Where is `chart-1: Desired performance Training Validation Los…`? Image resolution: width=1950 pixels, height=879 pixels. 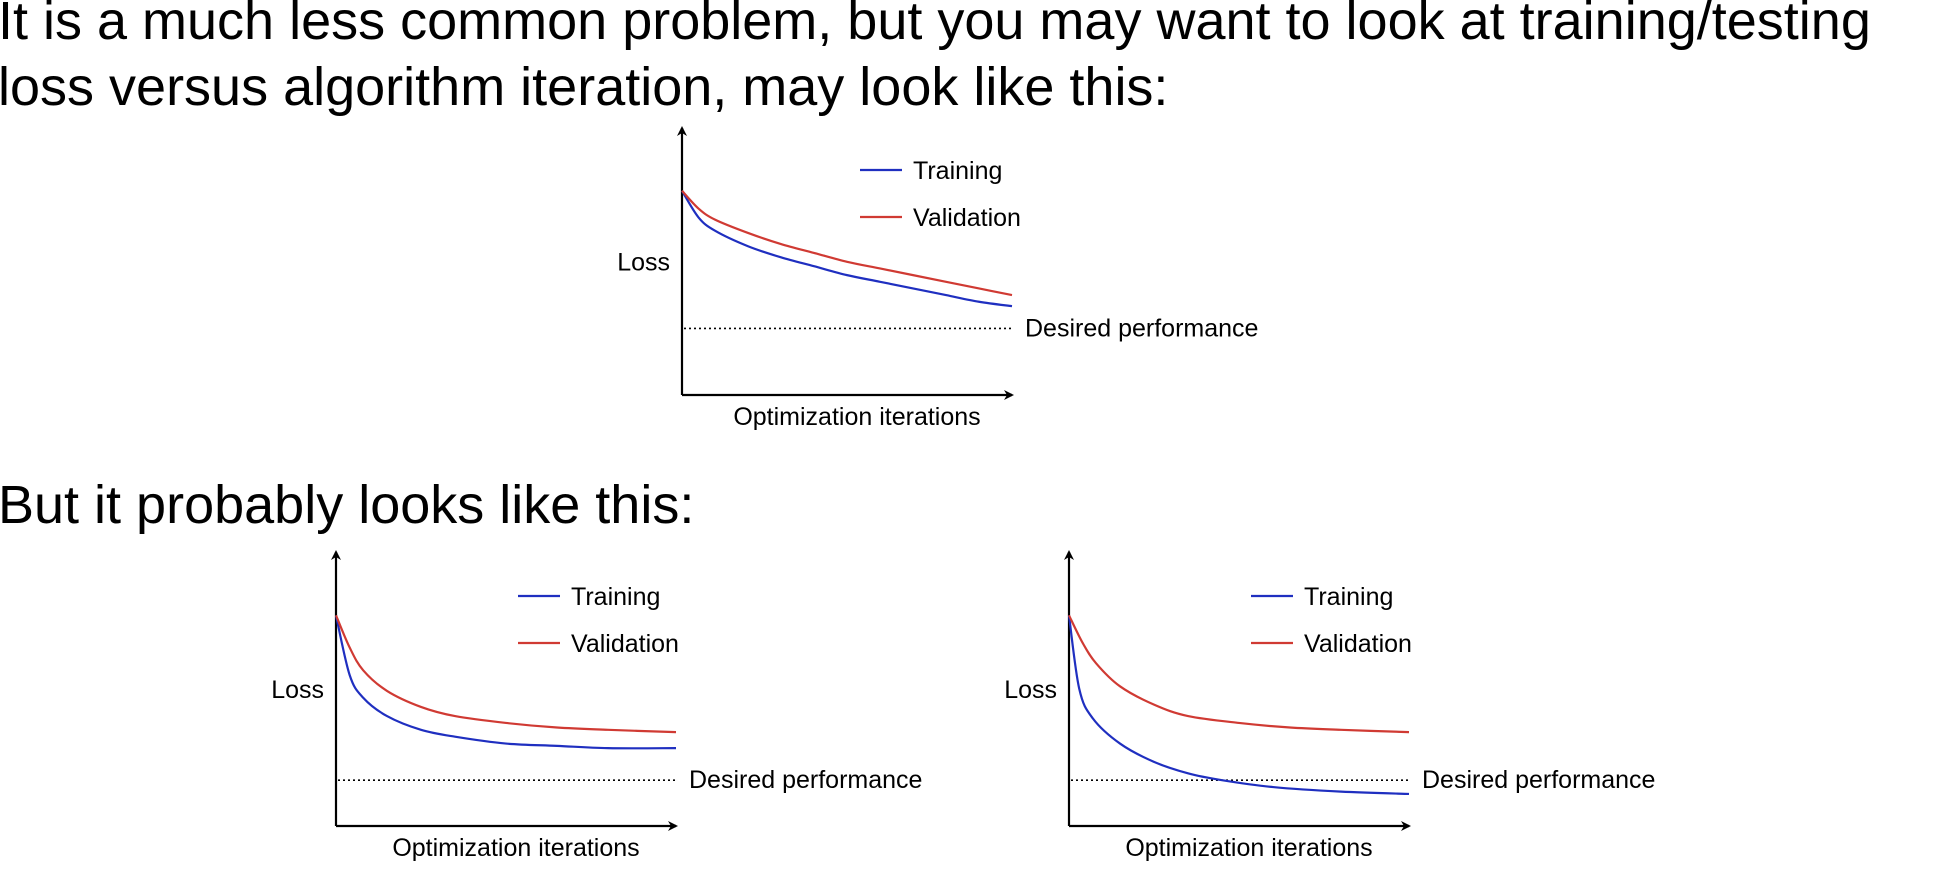 chart-1: Desired performance Training Validation Los… is located at coordinates (937, 278).